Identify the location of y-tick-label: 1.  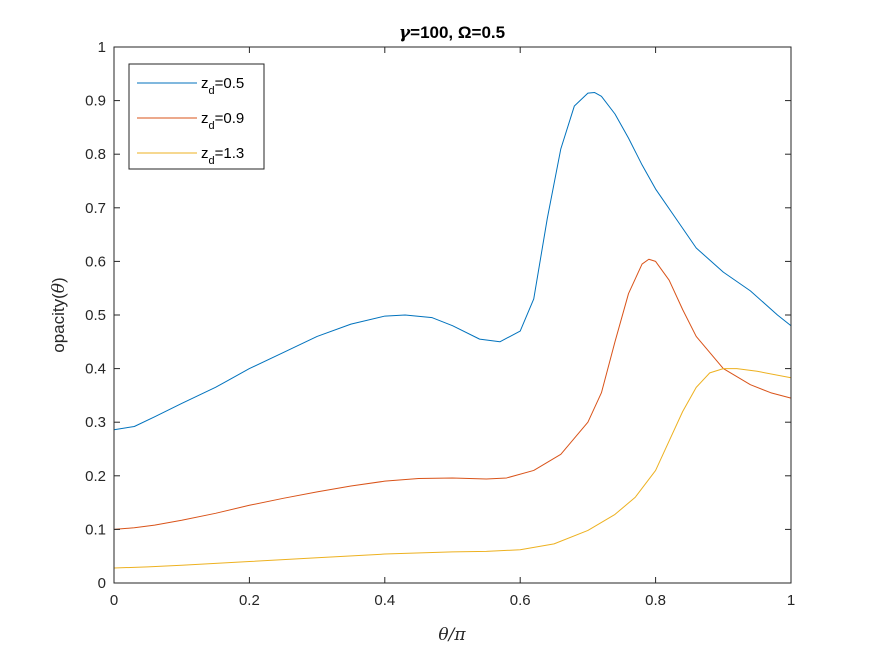
(102, 47).